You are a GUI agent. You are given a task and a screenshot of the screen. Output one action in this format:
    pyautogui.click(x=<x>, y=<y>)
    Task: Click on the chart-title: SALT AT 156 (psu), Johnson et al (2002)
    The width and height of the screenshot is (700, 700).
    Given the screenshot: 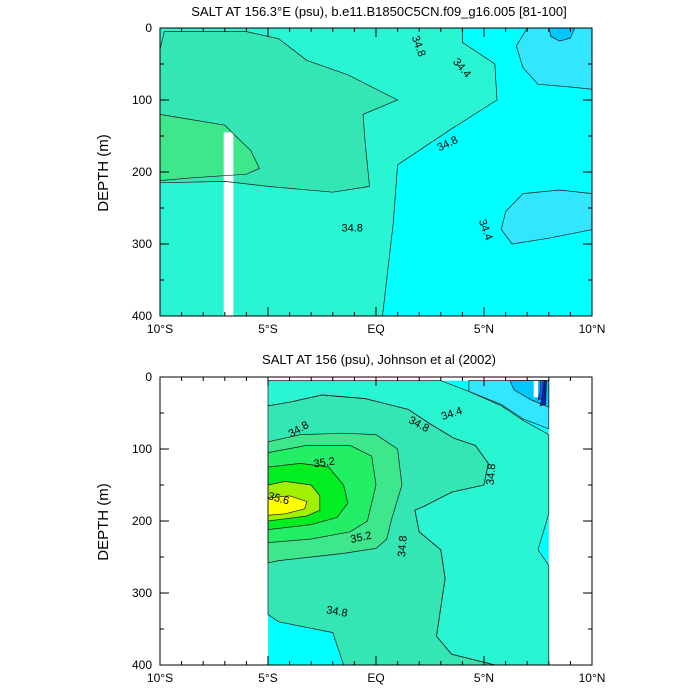 What is the action you would take?
    pyautogui.click(x=379, y=359)
    